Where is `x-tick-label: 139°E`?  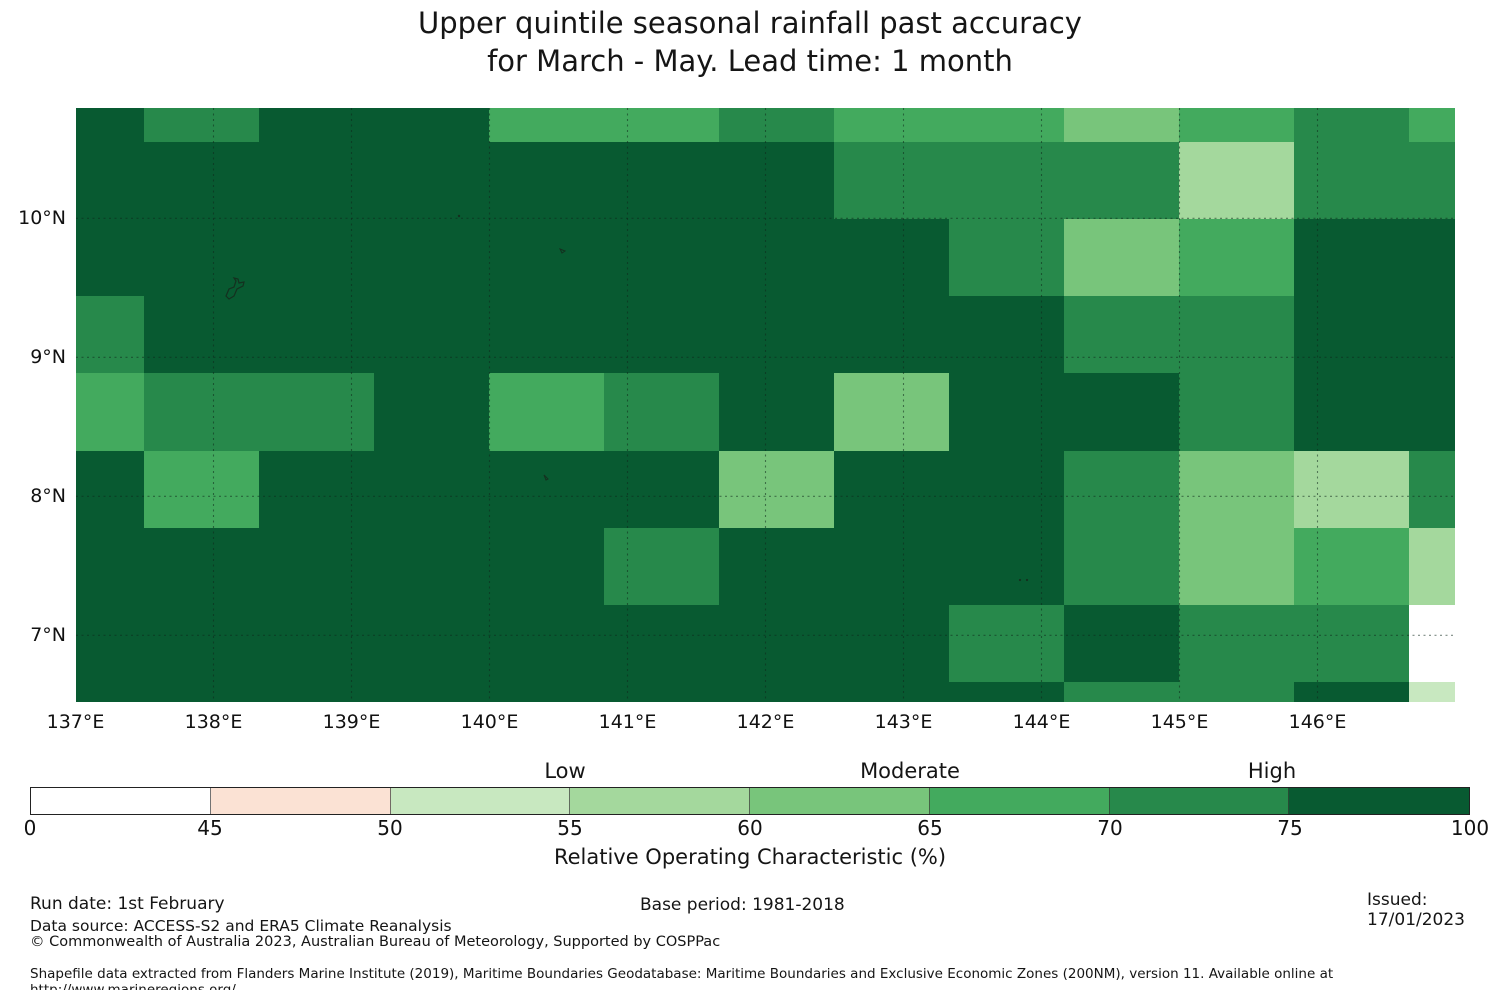
x-tick-label: 139°E is located at coordinates (351, 722).